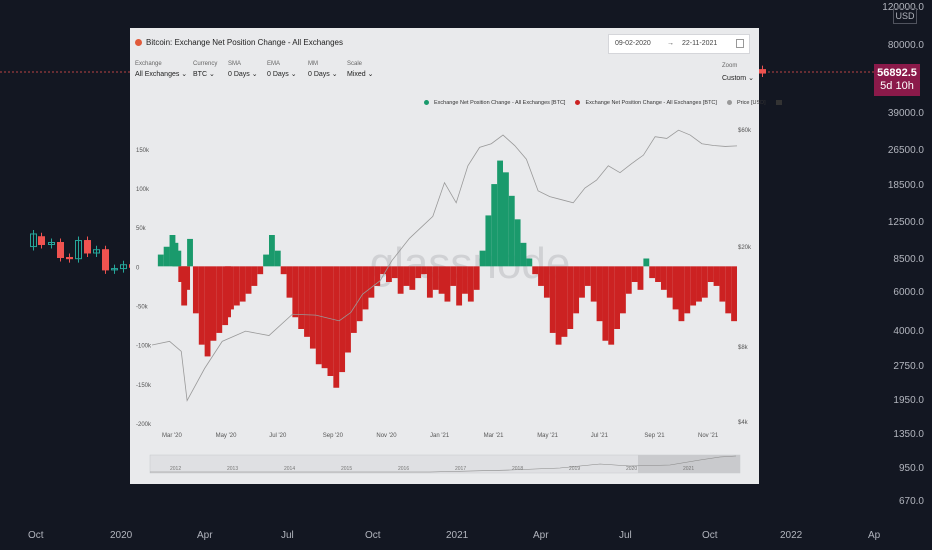  I want to click on price-axis-label: 4000.0, so click(908, 331).